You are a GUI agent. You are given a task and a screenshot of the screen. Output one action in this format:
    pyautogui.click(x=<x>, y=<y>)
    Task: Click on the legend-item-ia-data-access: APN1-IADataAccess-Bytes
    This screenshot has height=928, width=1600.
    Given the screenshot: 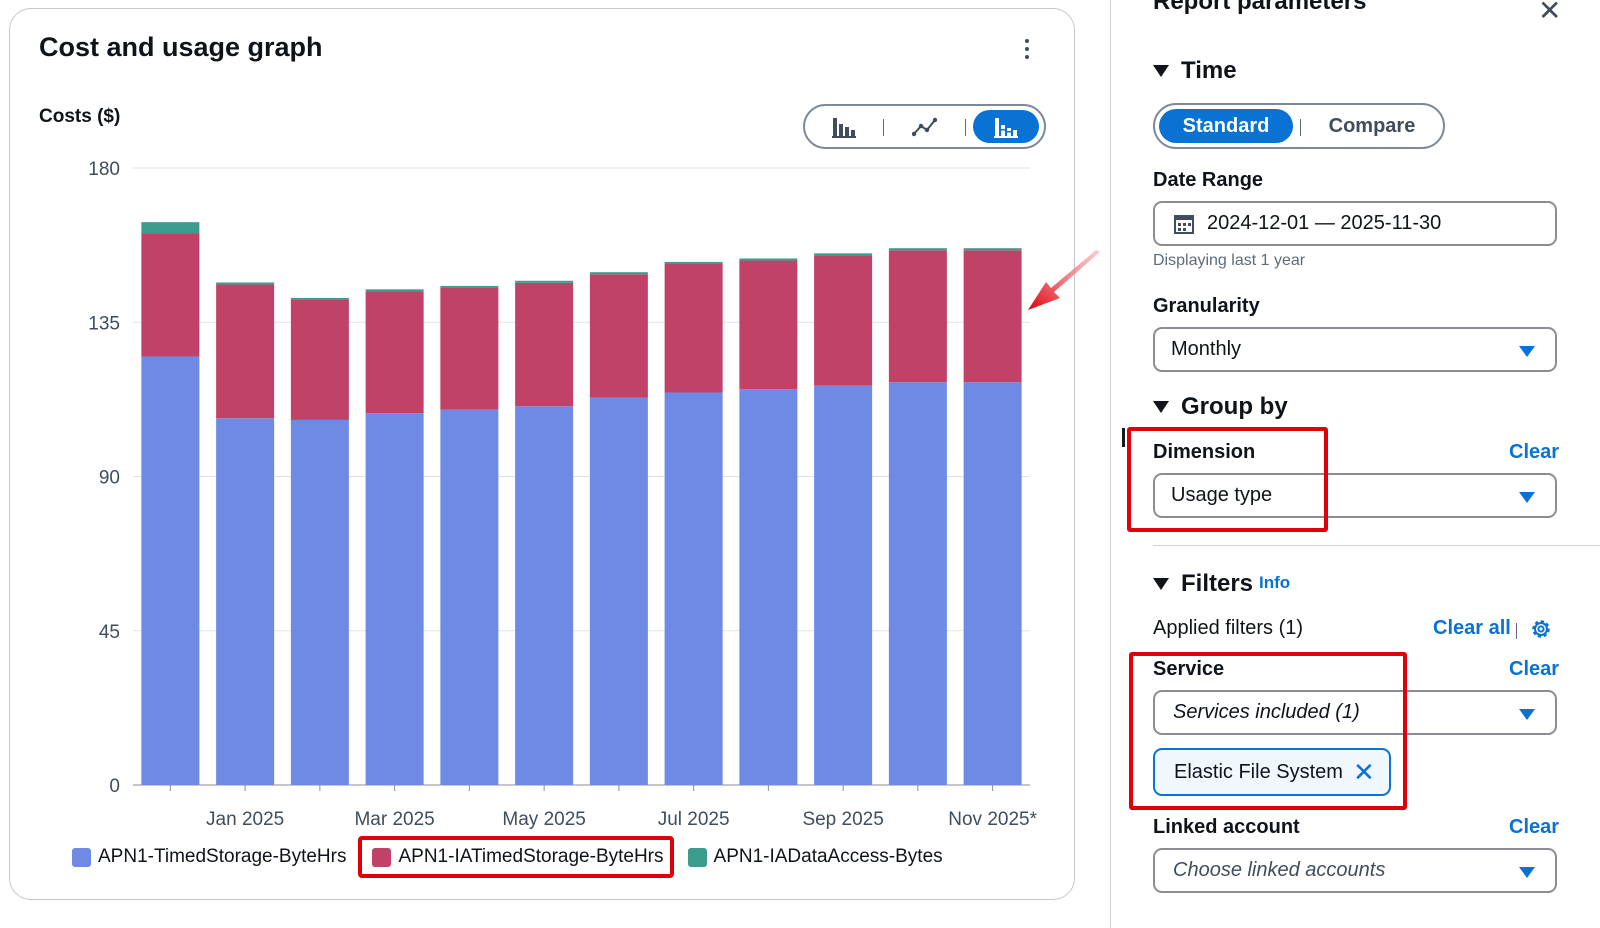 What is the action you would take?
    pyautogui.click(x=815, y=857)
    